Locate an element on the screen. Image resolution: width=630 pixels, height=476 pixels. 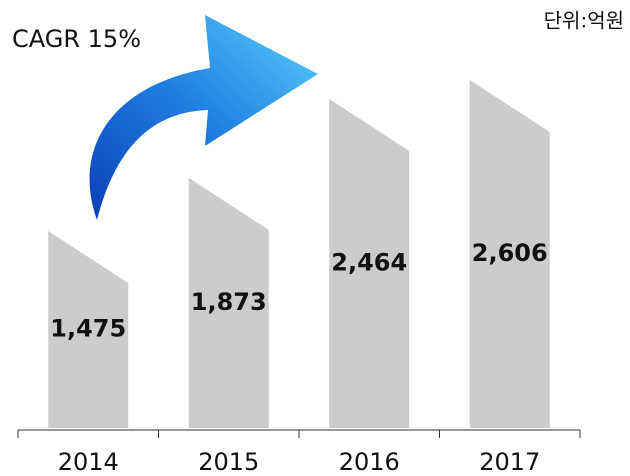
unit-annotation: 단위:억원 is located at coordinates (584, 21).